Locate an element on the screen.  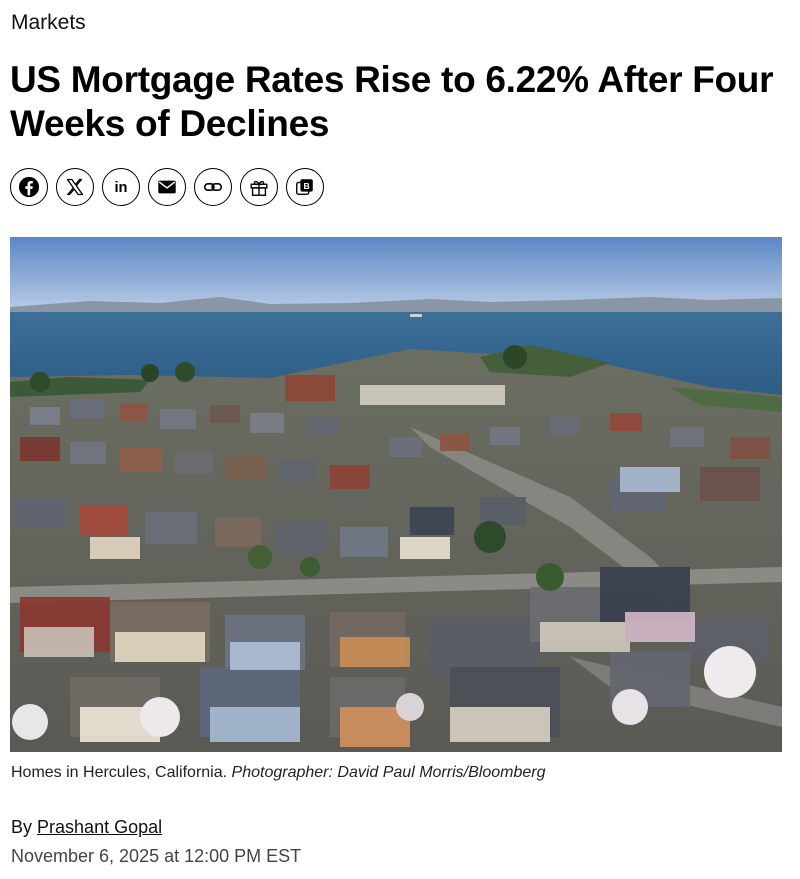
gift-icon is located at coordinates (259, 188).